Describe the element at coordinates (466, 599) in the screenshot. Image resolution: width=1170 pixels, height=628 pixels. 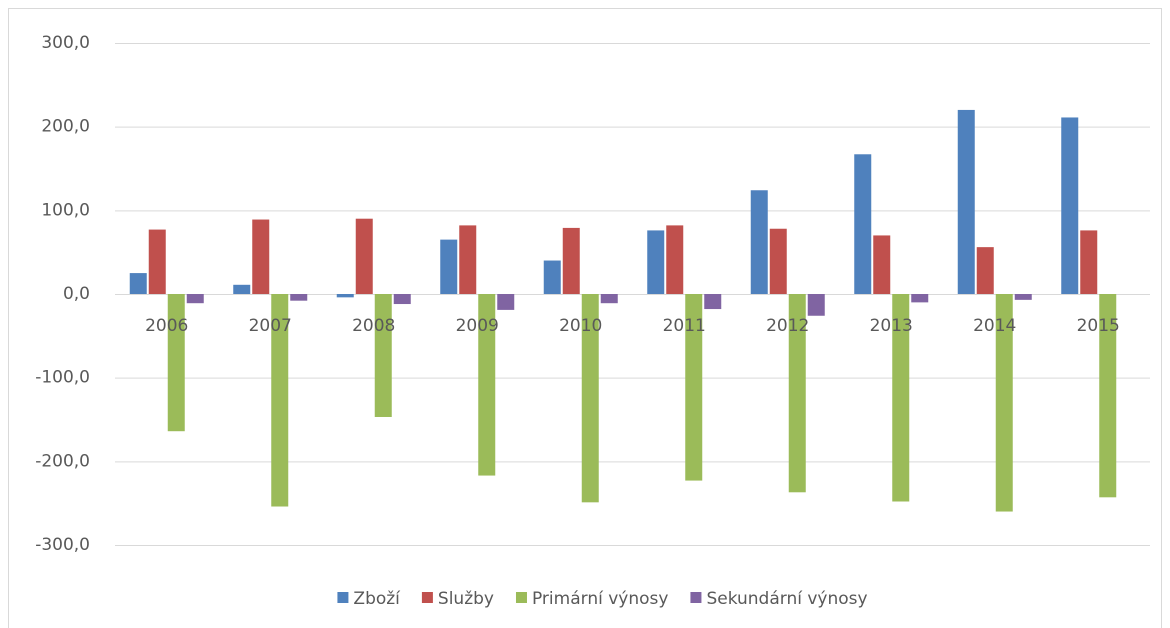
I see `legend-label: Služby` at that location.